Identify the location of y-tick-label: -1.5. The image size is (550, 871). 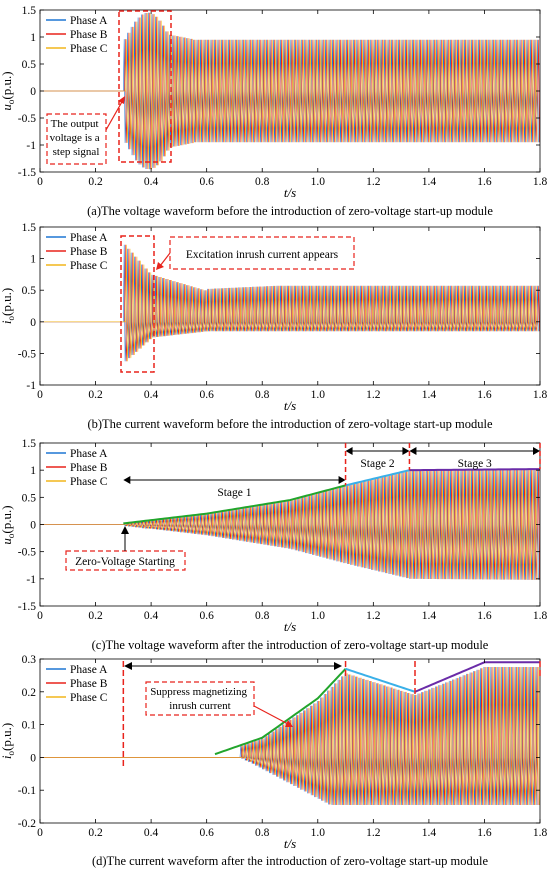
(27, 173).